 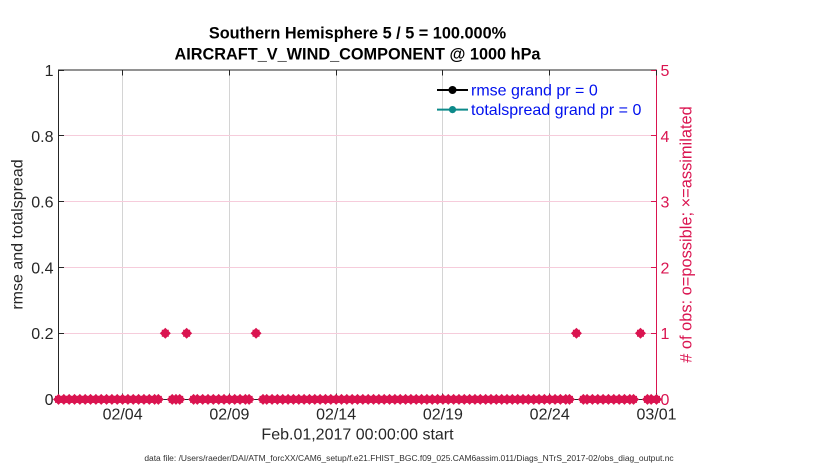 I want to click on svg-text: 0.6, so click(x=42, y=203).